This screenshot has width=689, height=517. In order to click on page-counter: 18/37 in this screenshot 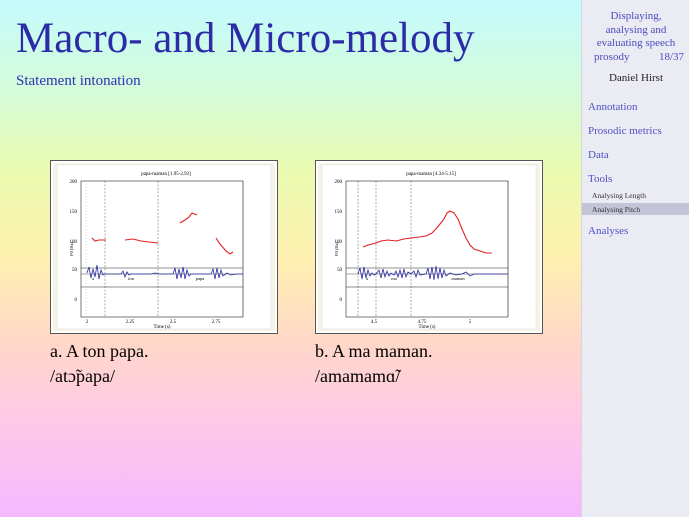, I will do `click(671, 56)`.